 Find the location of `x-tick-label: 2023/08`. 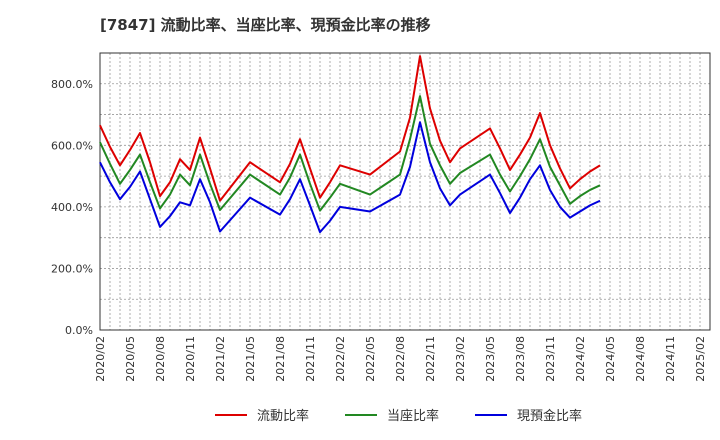

x-tick-label: 2023/08 is located at coordinates (520, 359).